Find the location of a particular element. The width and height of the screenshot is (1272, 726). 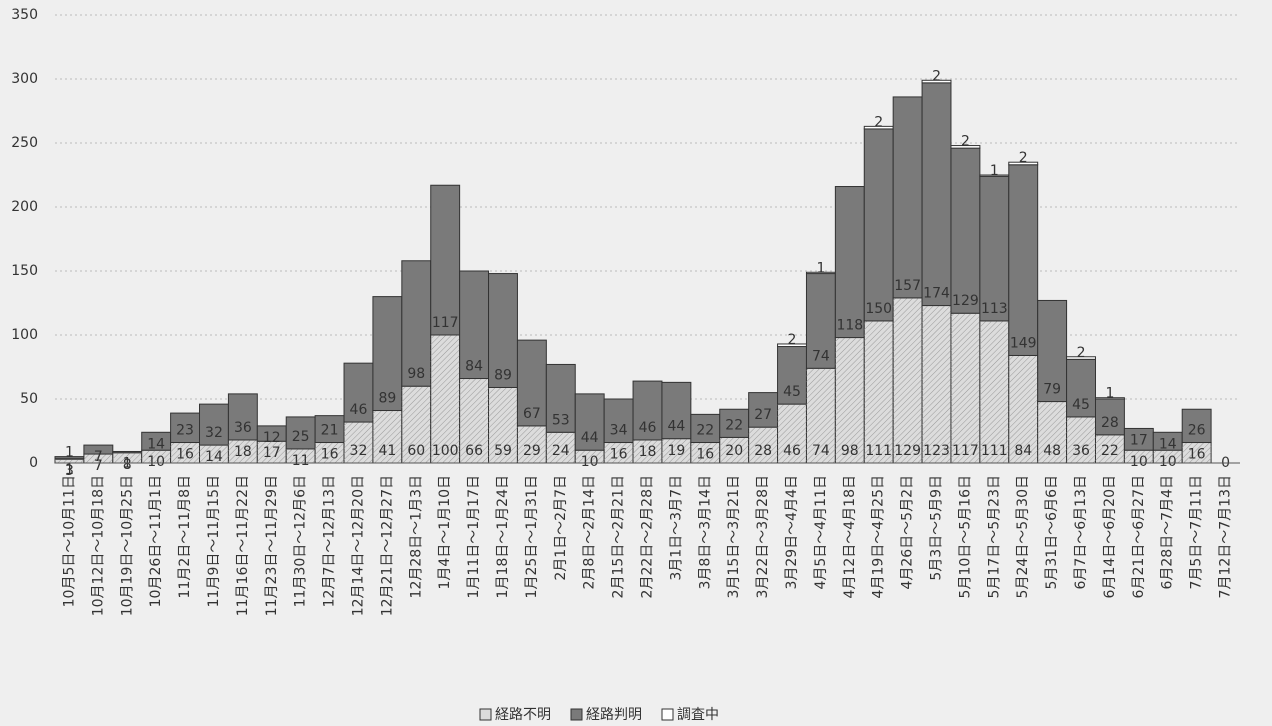

value-label: 123 is located at coordinates (936, 451).